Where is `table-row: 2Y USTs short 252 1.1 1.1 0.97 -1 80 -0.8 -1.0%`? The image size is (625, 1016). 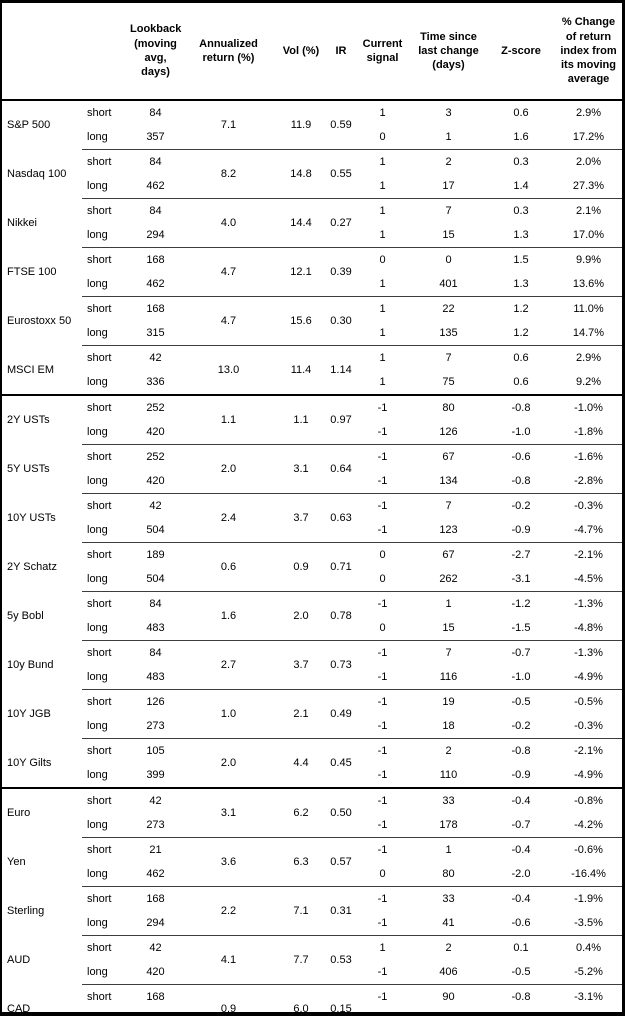
table-row: 2Y USTs short 252 1.1 1.1 0.97 -1 80 -0.8 -1.0% is located at coordinates (312, 420).